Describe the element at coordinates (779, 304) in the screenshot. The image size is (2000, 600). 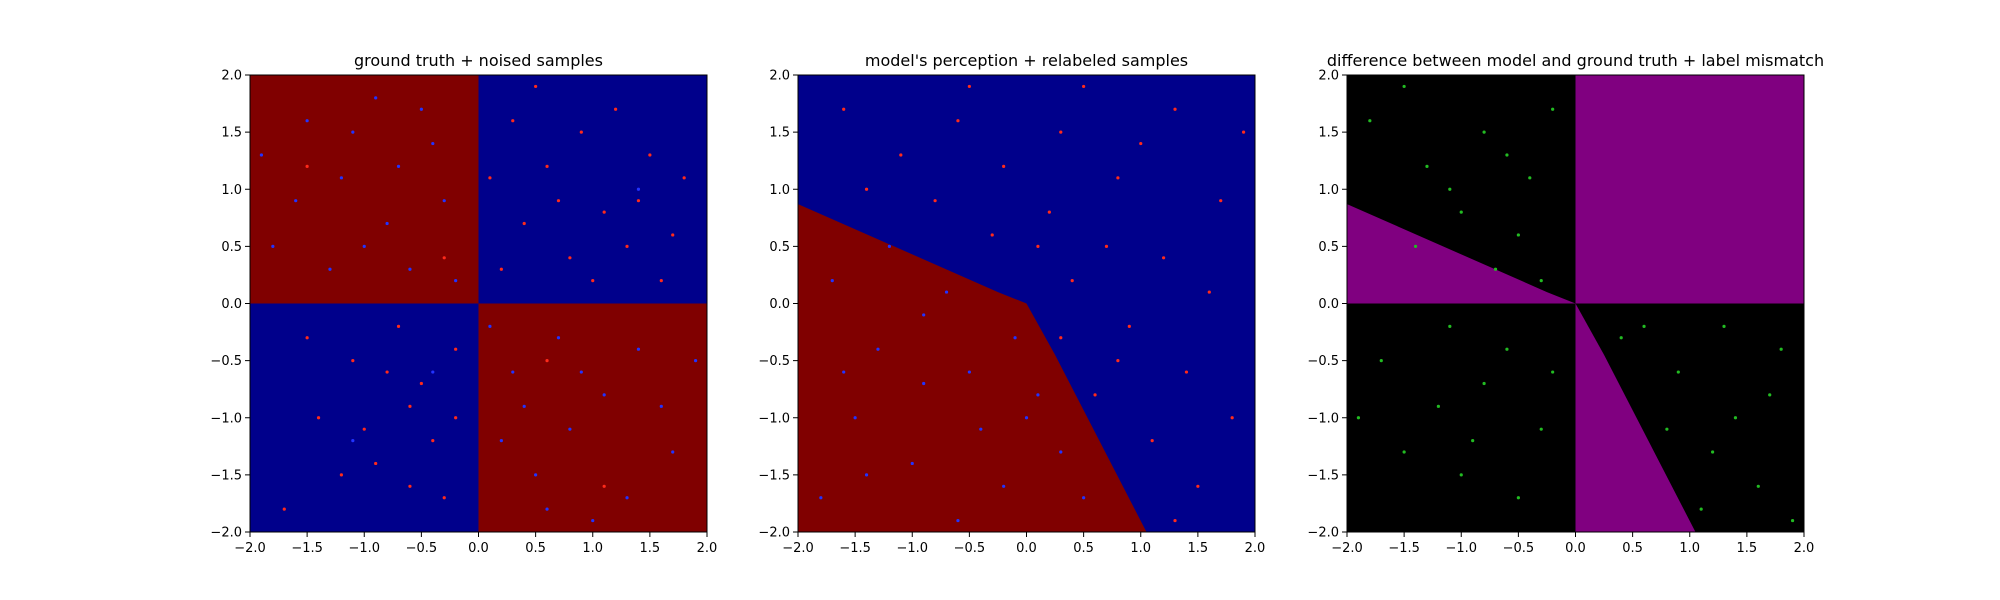
I see `y-tick-label: 0.0` at that location.